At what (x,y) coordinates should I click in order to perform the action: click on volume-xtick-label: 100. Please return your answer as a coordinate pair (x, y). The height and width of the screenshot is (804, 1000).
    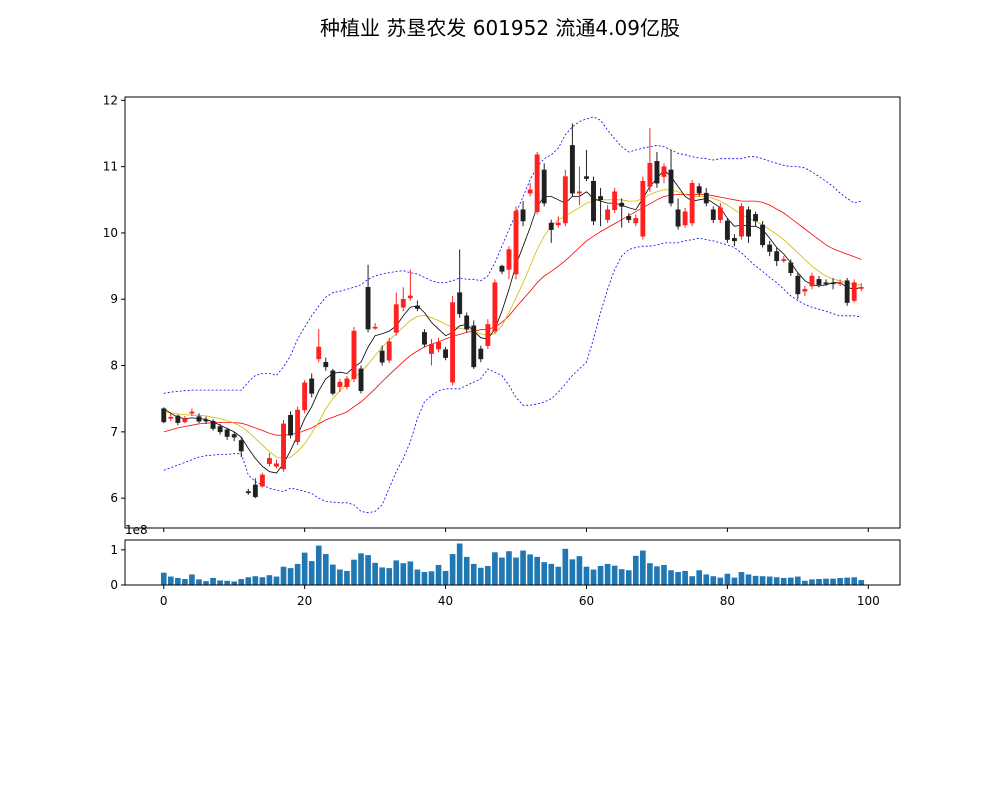
    Looking at the image, I should click on (868, 601).